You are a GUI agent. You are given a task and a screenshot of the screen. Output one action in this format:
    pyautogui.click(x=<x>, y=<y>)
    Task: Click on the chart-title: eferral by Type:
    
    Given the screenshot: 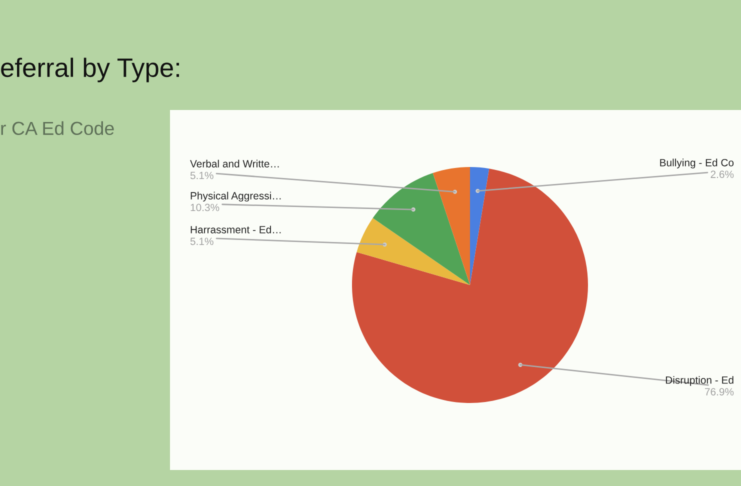 What is the action you would take?
    pyautogui.click(x=90, y=70)
    